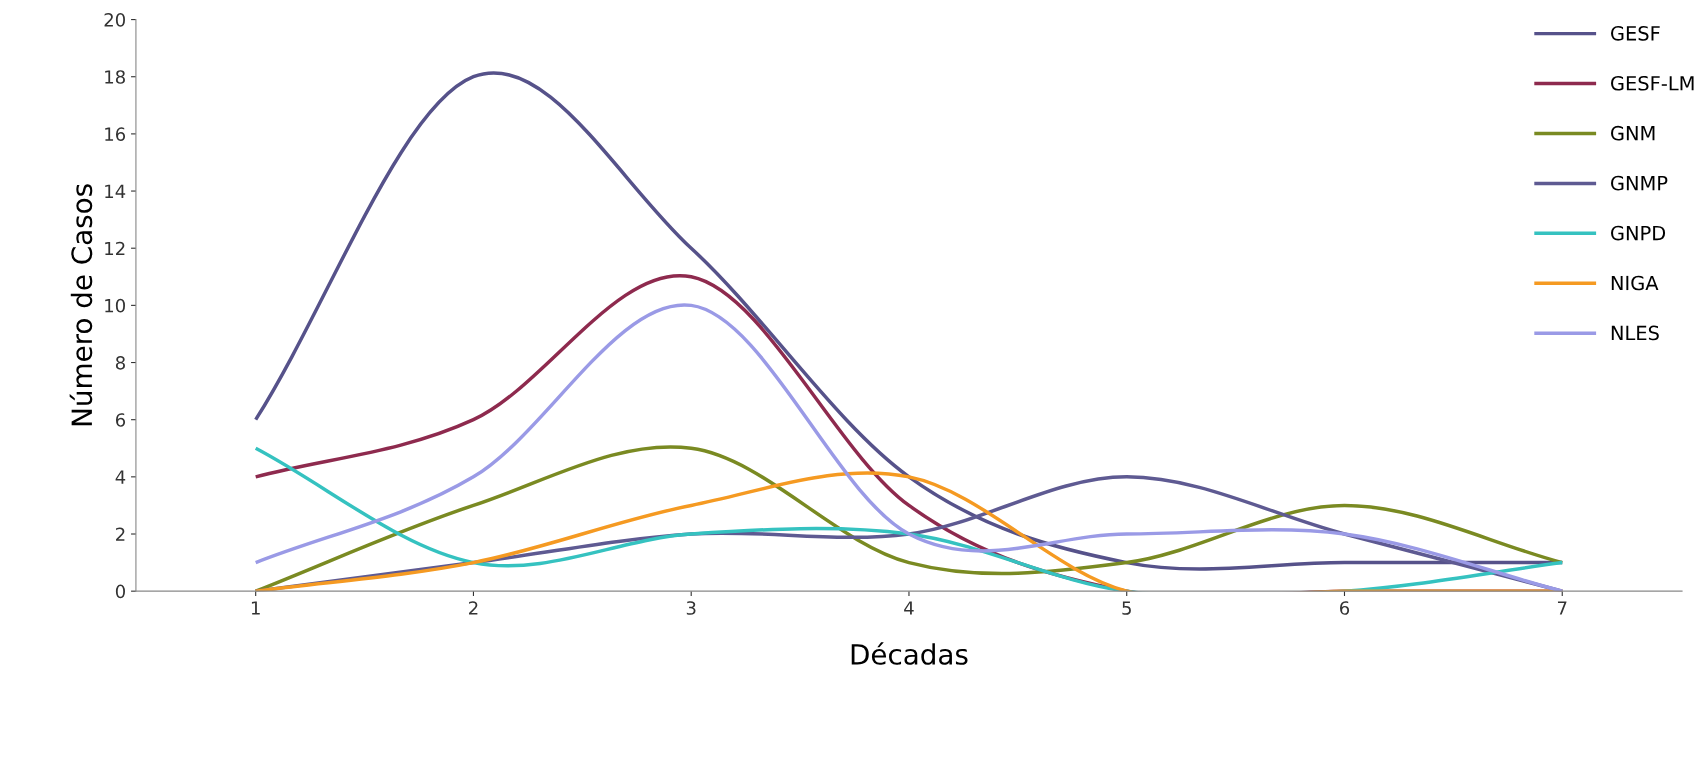  What do you see at coordinates (1635, 283) in the screenshot?
I see `legend-label: NIGA` at bounding box center [1635, 283].